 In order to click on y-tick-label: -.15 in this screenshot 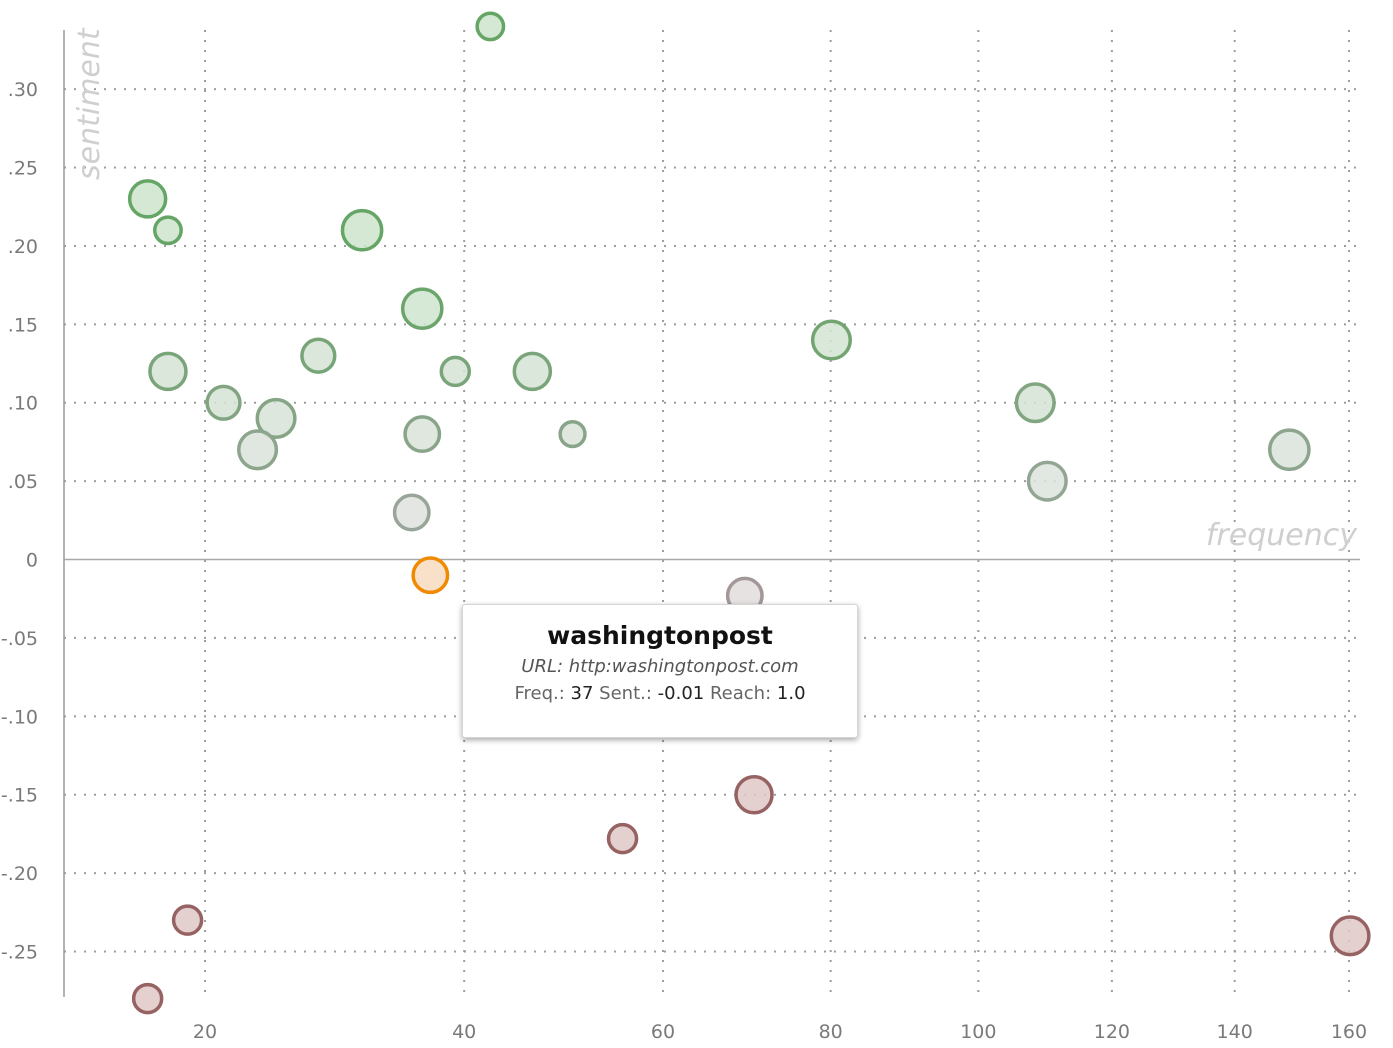, I will do `click(19, 796)`.